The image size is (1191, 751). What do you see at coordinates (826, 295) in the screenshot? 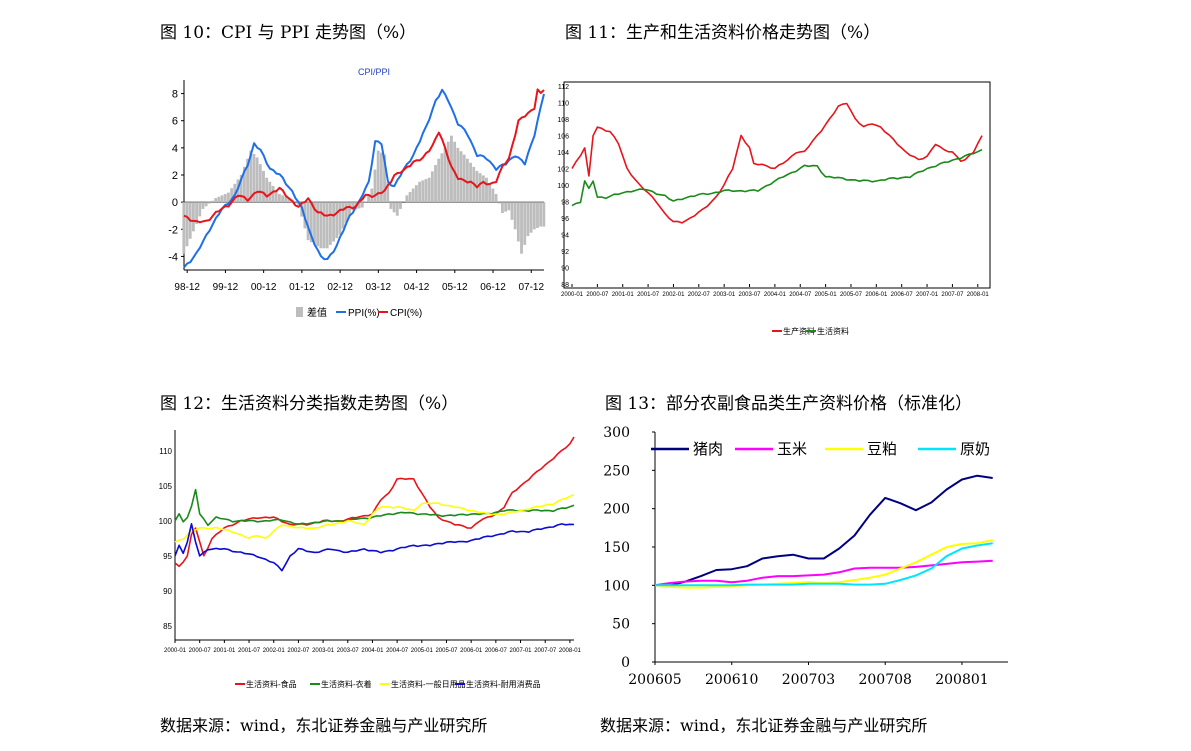
I see `x-tick-label: 2005-01` at bounding box center [826, 295].